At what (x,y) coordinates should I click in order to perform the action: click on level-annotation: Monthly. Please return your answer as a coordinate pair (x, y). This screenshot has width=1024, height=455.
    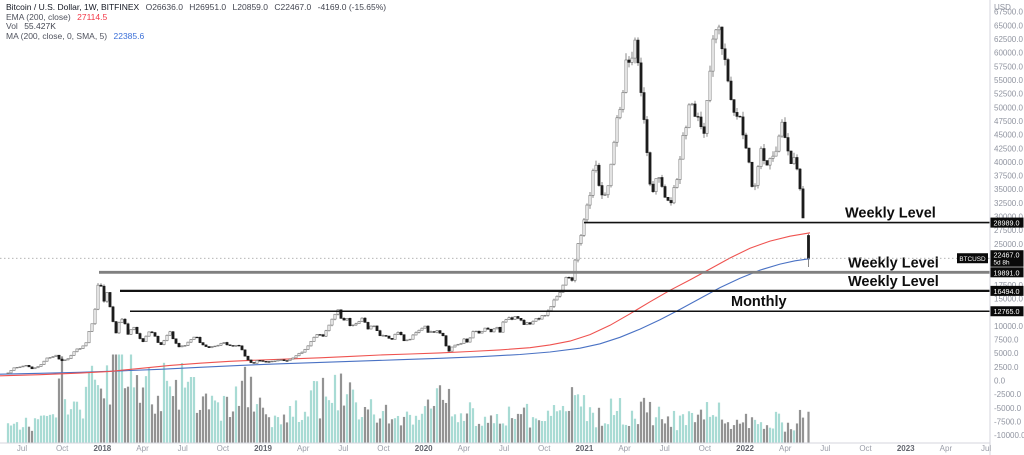
    Looking at the image, I should click on (759, 302).